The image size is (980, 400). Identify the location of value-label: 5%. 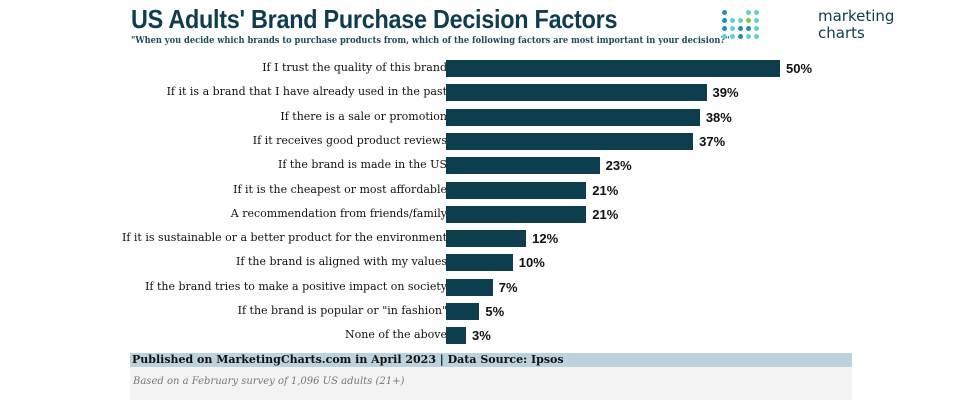
(495, 311).